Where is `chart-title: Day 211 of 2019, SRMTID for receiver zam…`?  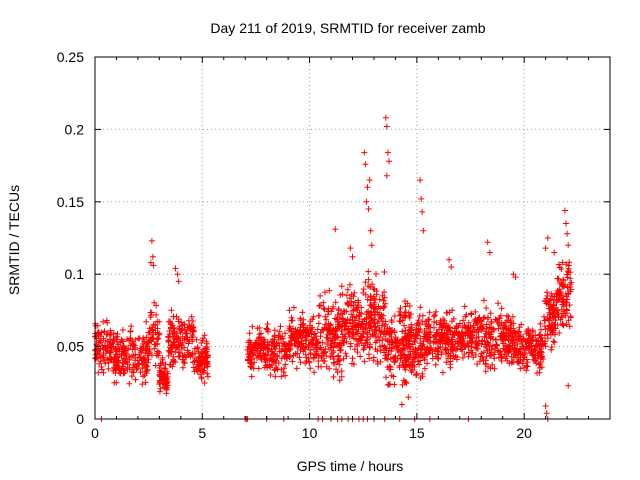
chart-title: Day 211 of 2019, SRMTID for receiver zam… is located at coordinates (347, 28).